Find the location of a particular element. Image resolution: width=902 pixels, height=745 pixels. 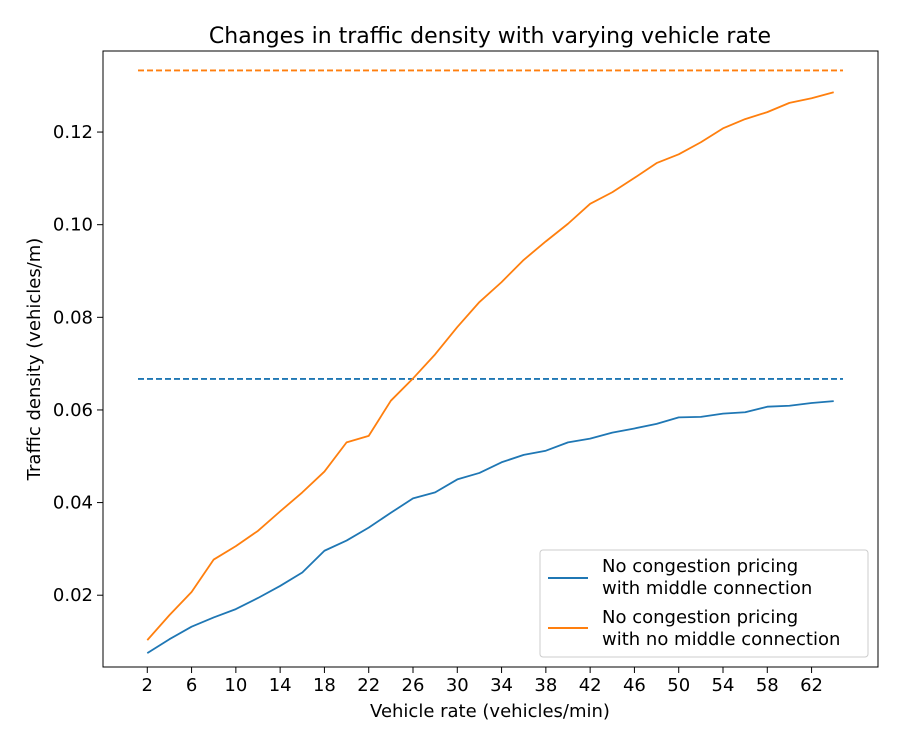

y-tick-label: 0.12 is located at coordinates (73, 132).